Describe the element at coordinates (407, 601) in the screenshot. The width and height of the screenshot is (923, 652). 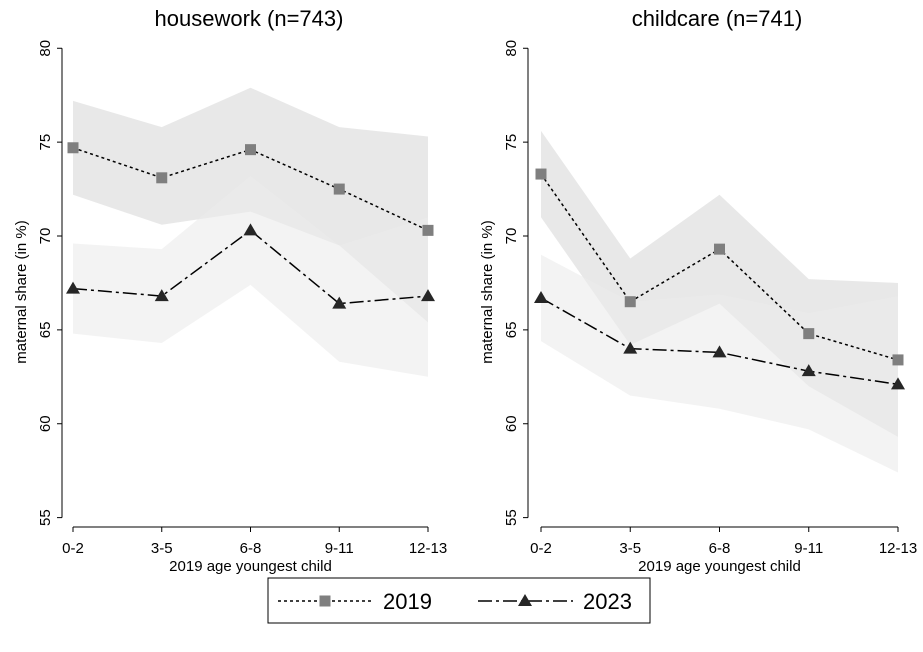
I see `legend-label: 2019` at that location.